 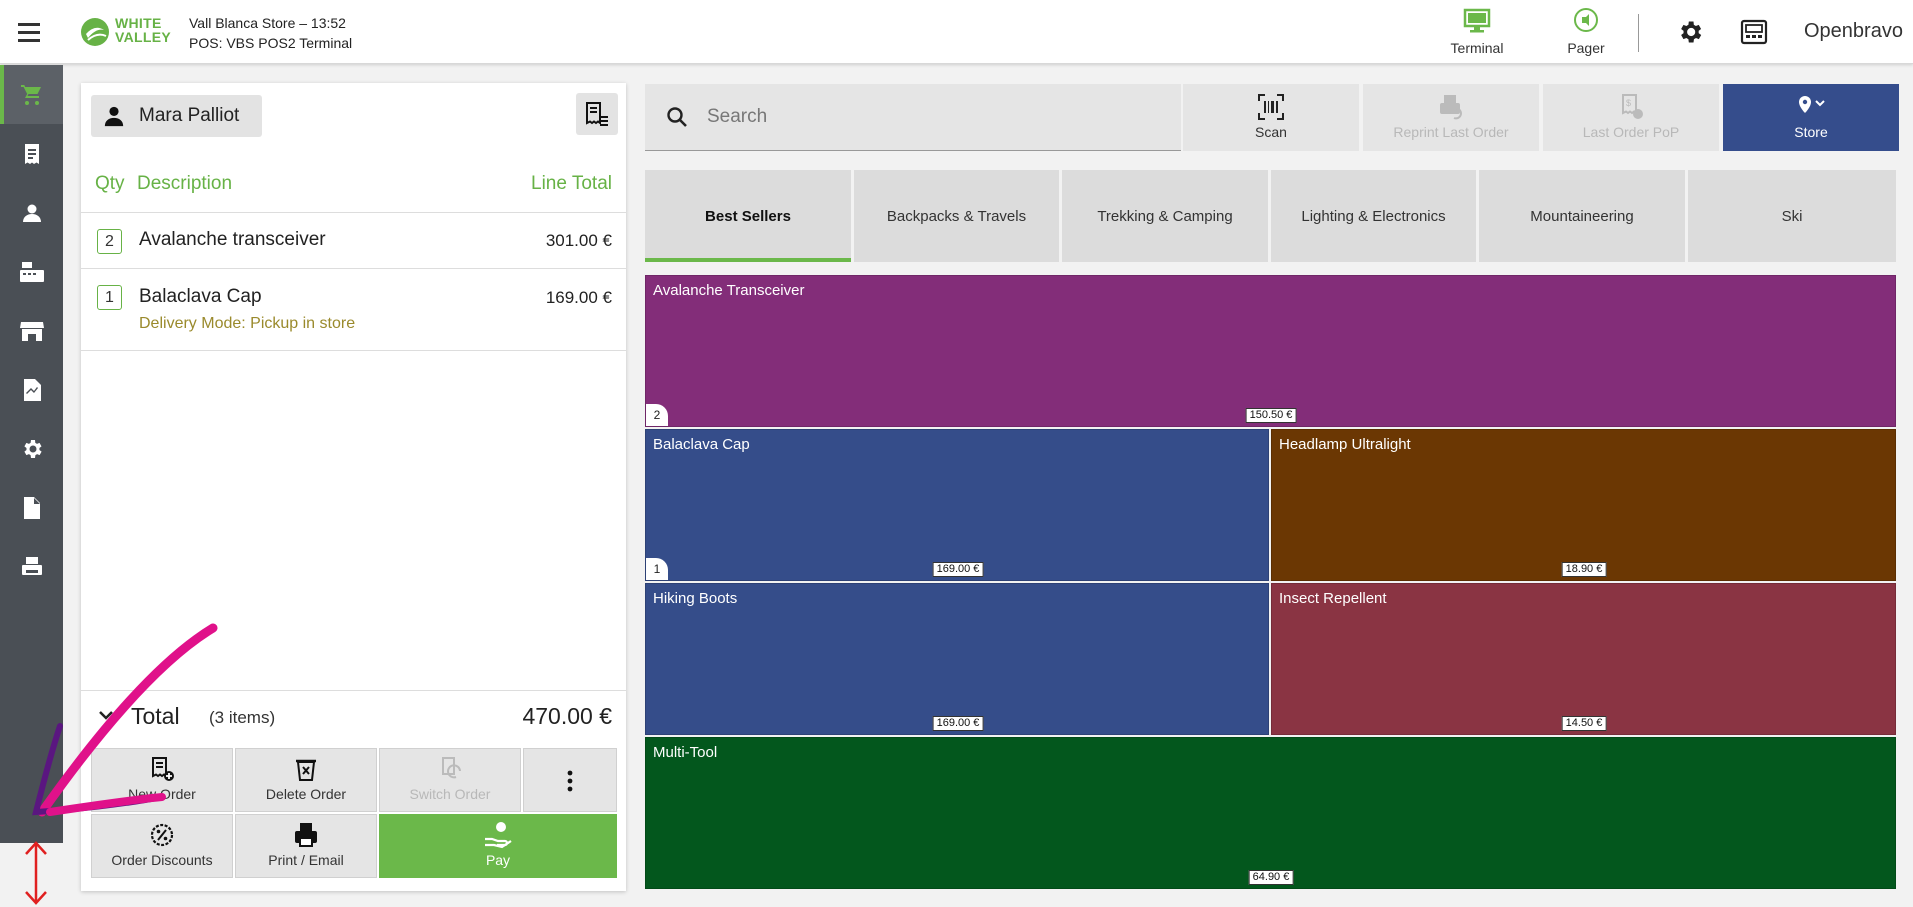 What do you see at coordinates (176, 116) in the screenshot?
I see `customer-button: Mara Palliot` at bounding box center [176, 116].